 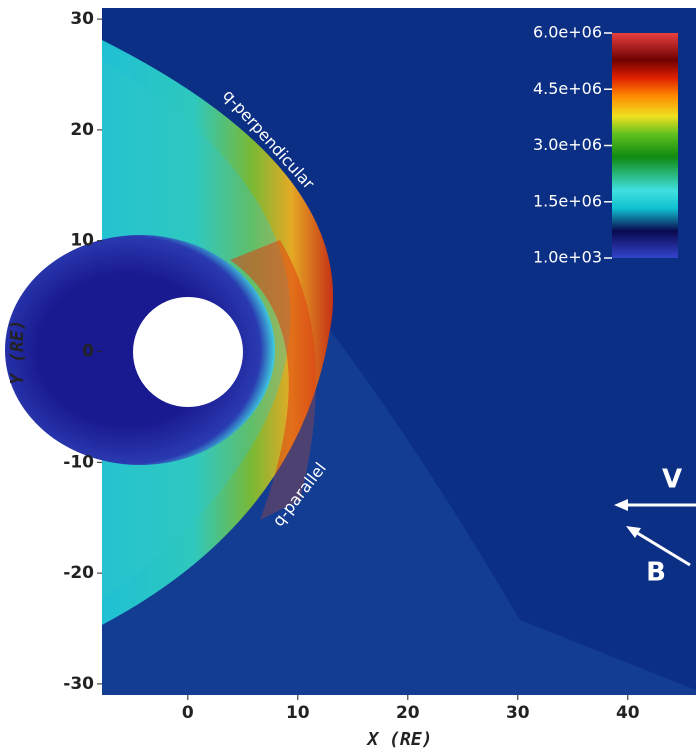 I want to click on colorbar-tick-label: 6.0e+06, so click(x=567, y=32).